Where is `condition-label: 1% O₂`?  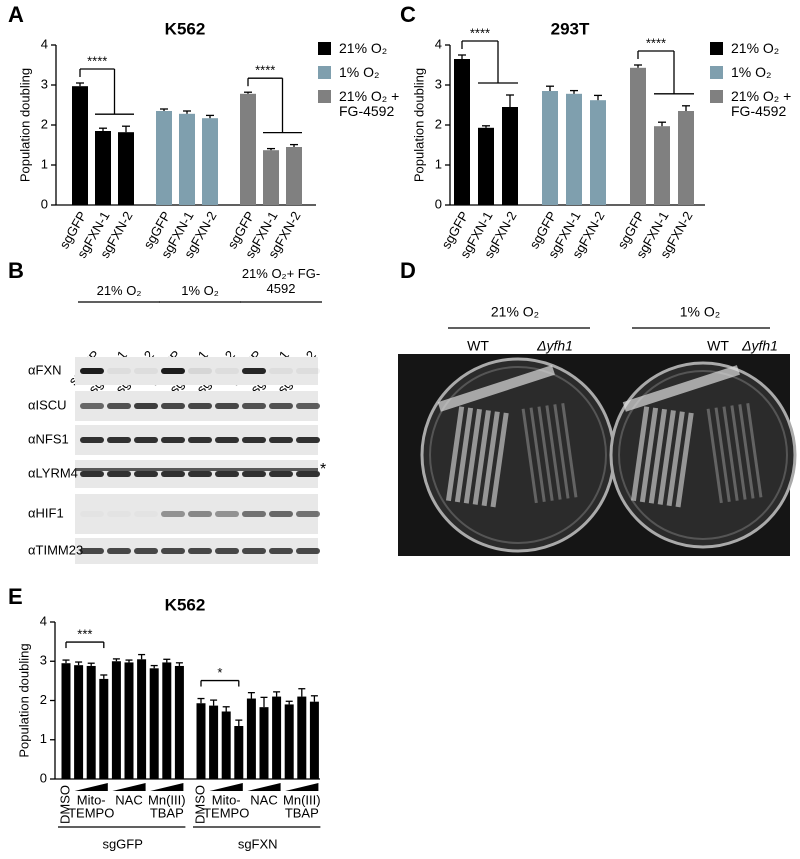
condition-label: 1% O₂ is located at coordinates (200, 290).